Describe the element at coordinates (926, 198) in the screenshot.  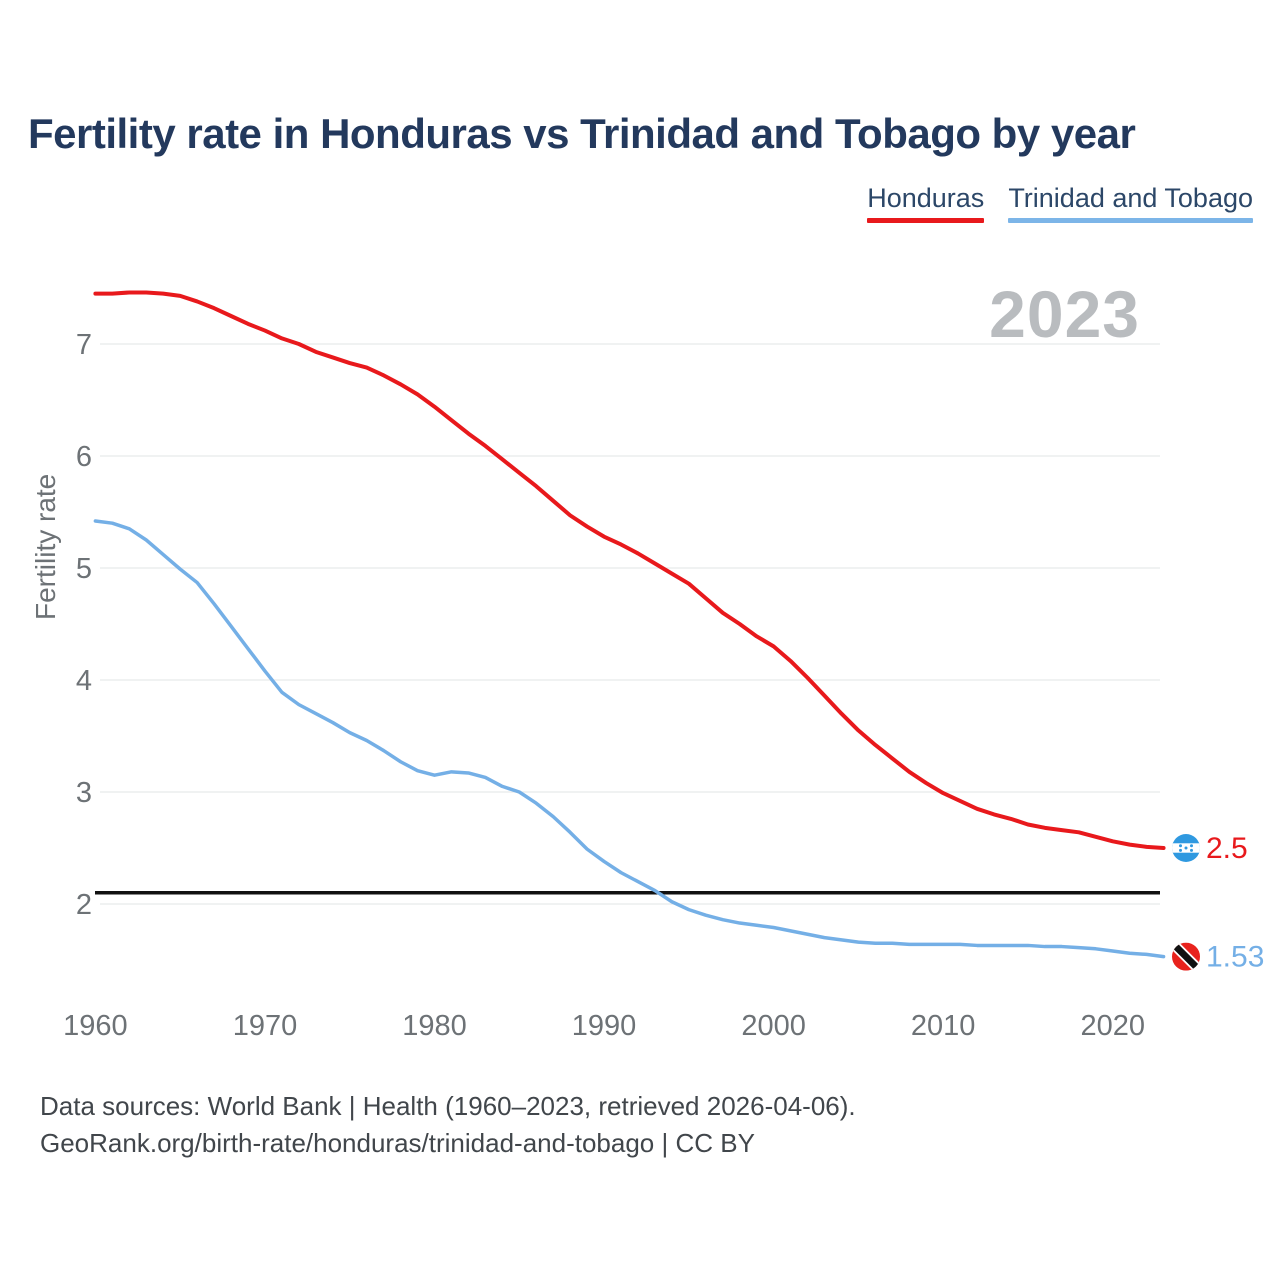
I see `legend-label-honduras: Honduras` at that location.